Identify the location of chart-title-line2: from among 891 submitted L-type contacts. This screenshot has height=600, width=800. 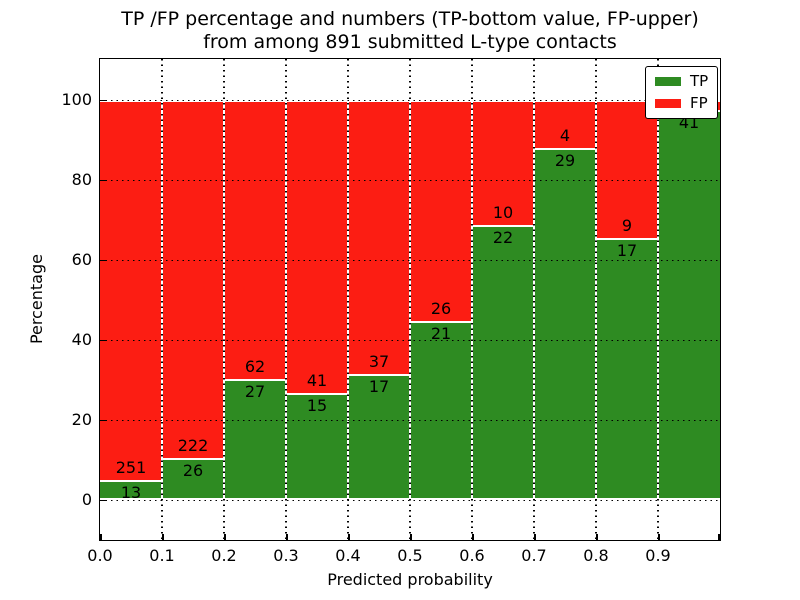
(410, 42).